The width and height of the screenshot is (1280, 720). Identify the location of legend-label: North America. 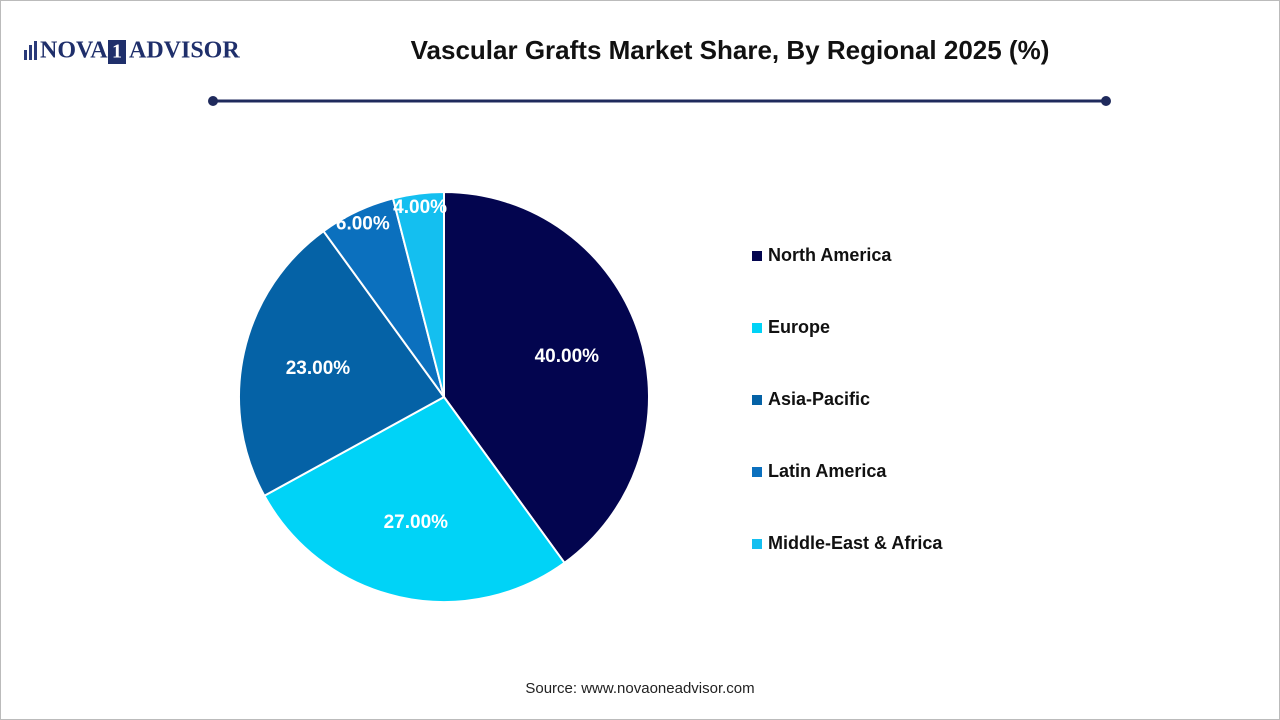
(830, 255).